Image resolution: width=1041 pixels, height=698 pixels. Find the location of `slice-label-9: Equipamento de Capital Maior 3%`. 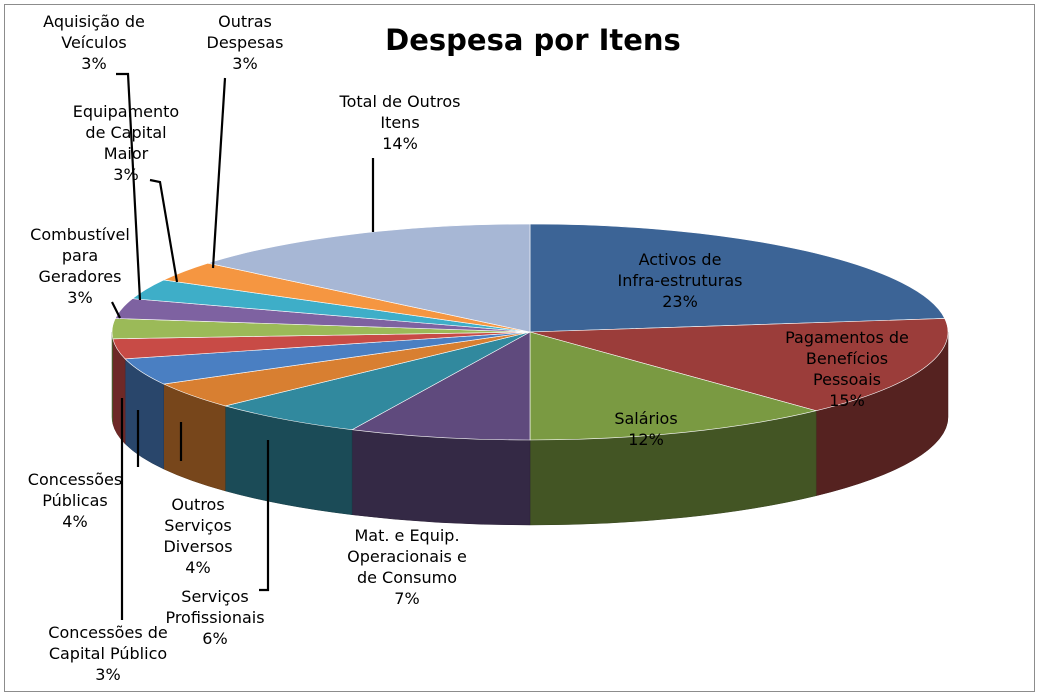

slice-label-9: Equipamento de Capital Maior 3% is located at coordinates (126, 143).